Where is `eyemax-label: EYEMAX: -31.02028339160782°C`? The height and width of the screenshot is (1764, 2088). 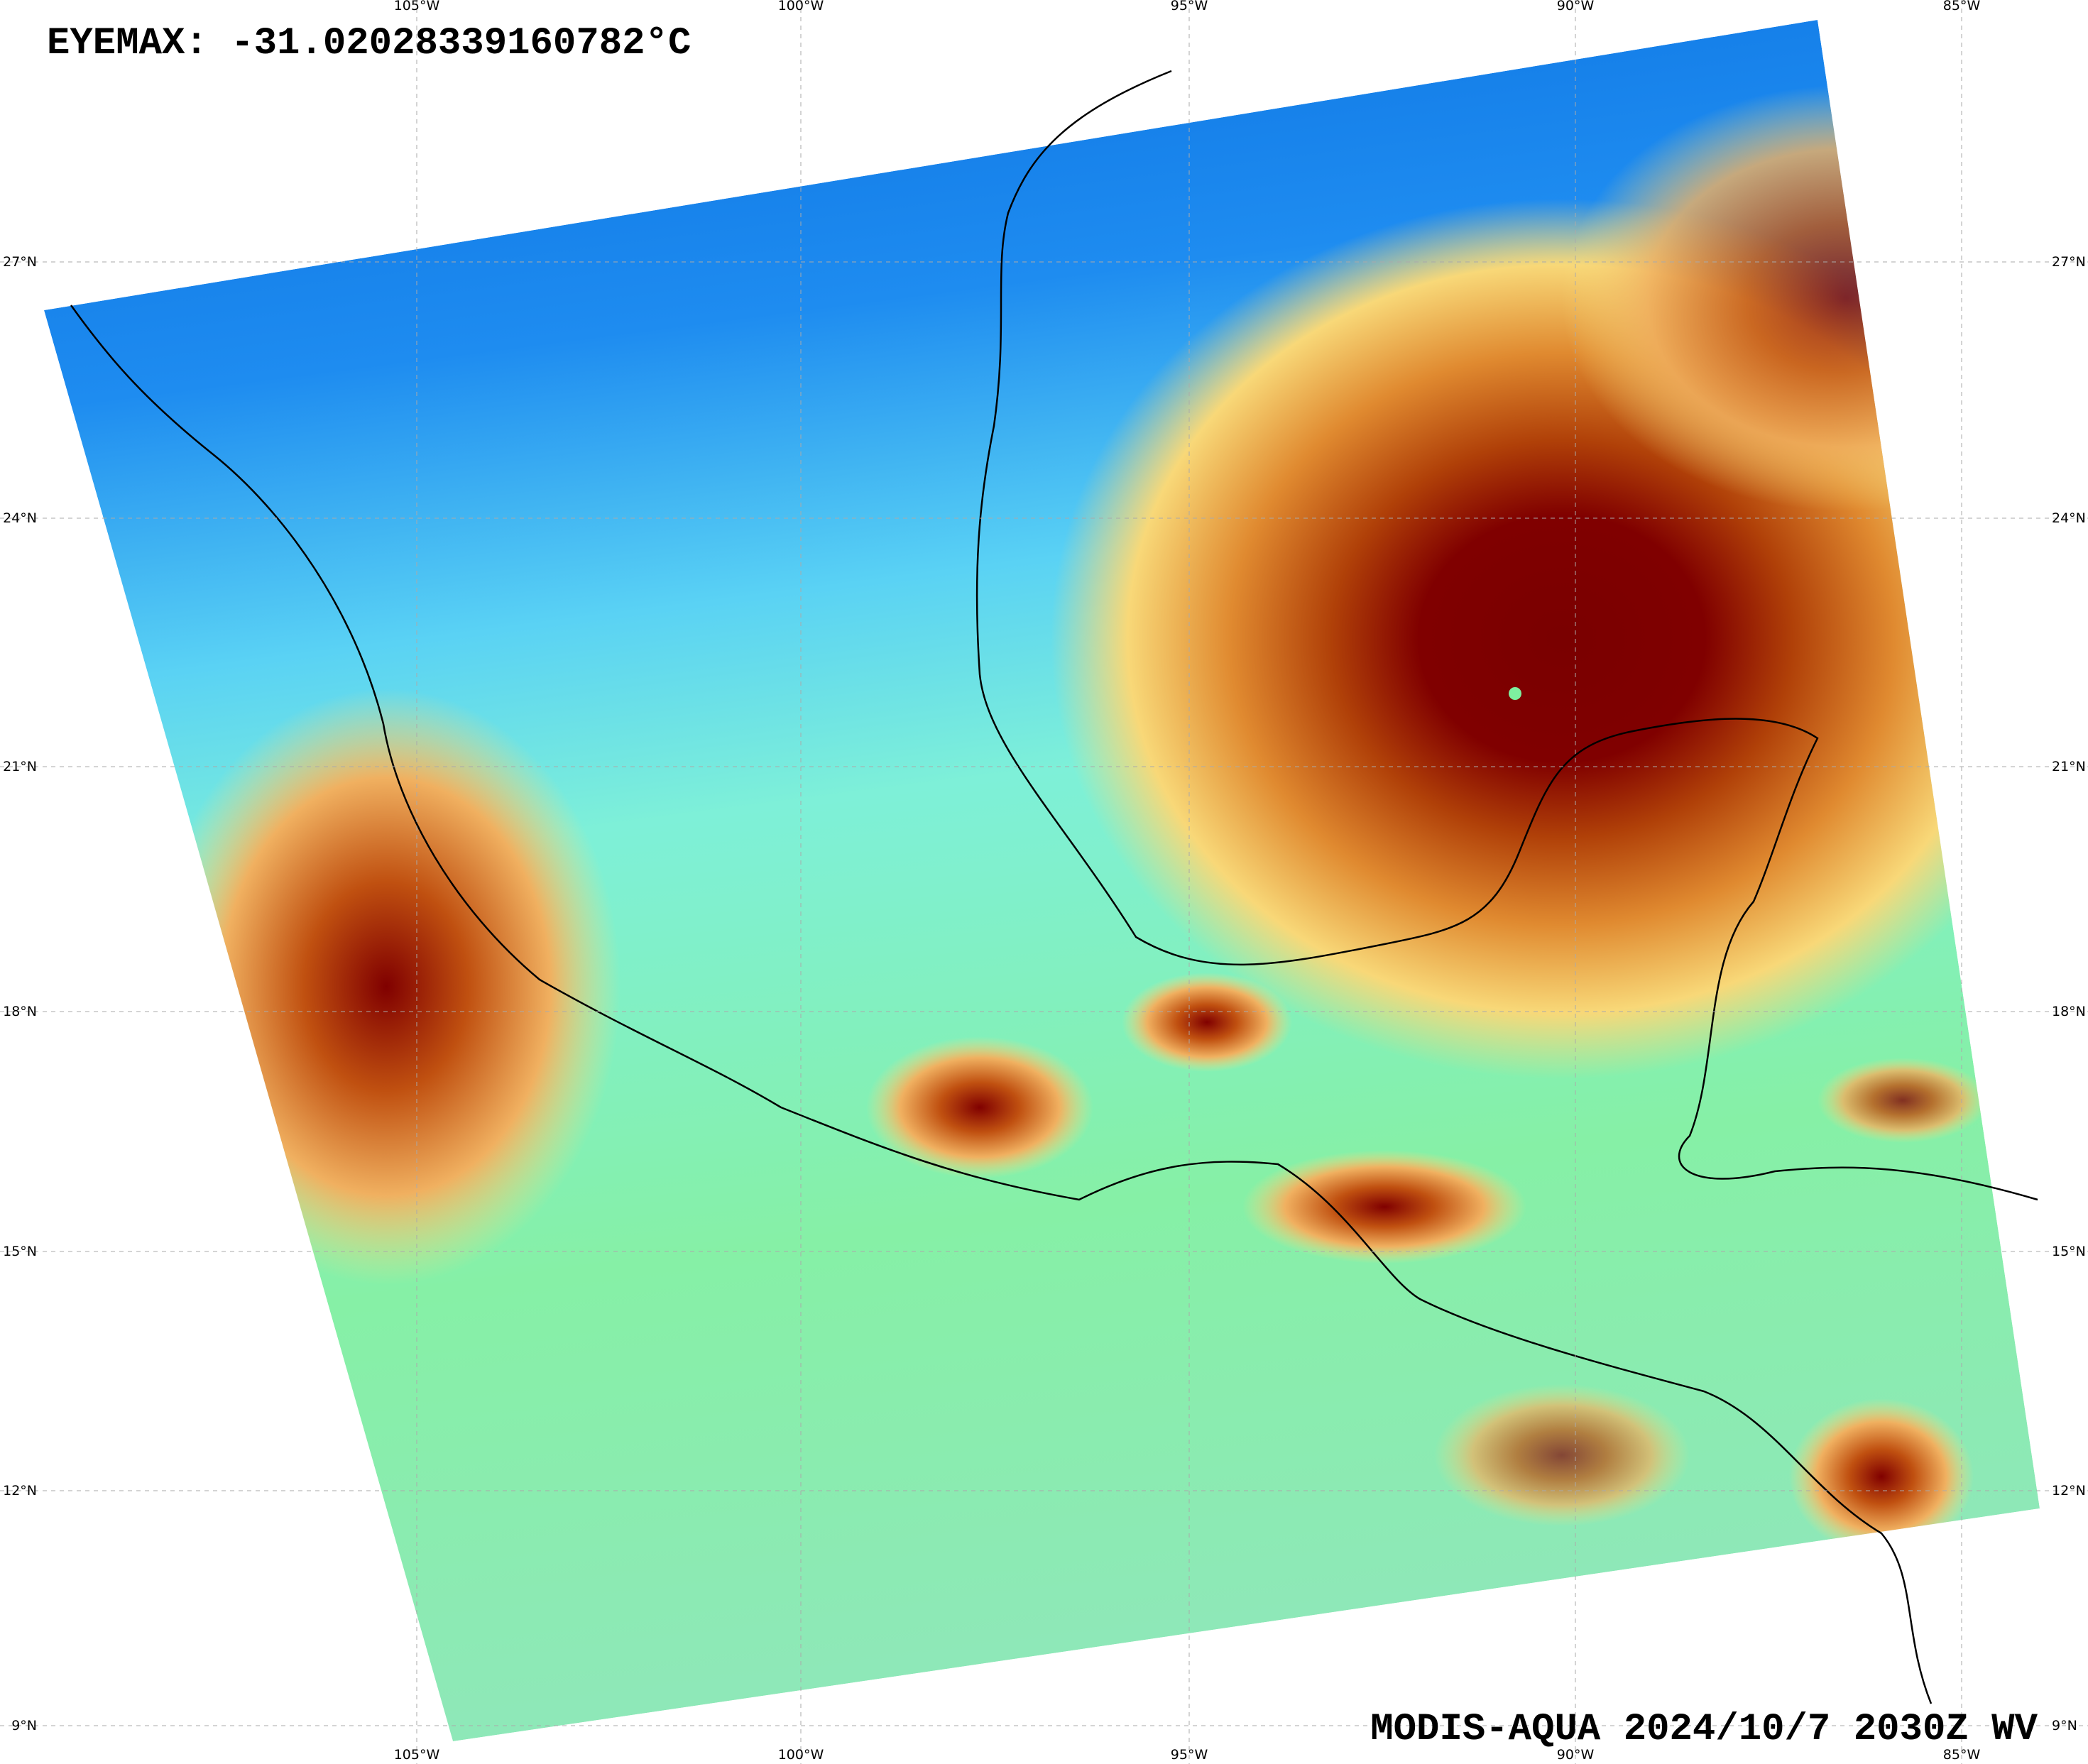
eyemax-label: EYEMAX: -31.02028339160782°C is located at coordinates (369, 44).